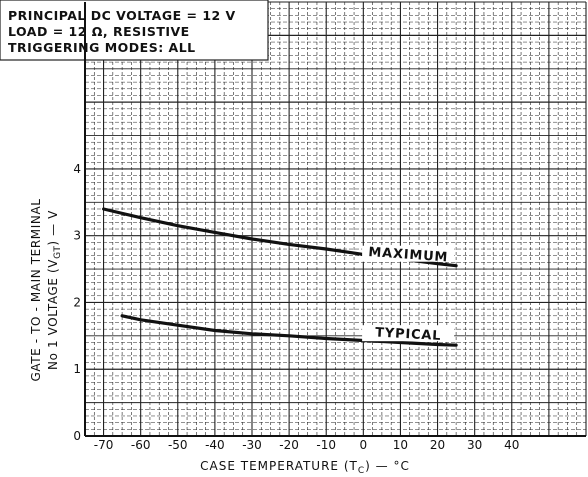  I want to click on series-label-typical: TYPICAL, so click(408, 334).